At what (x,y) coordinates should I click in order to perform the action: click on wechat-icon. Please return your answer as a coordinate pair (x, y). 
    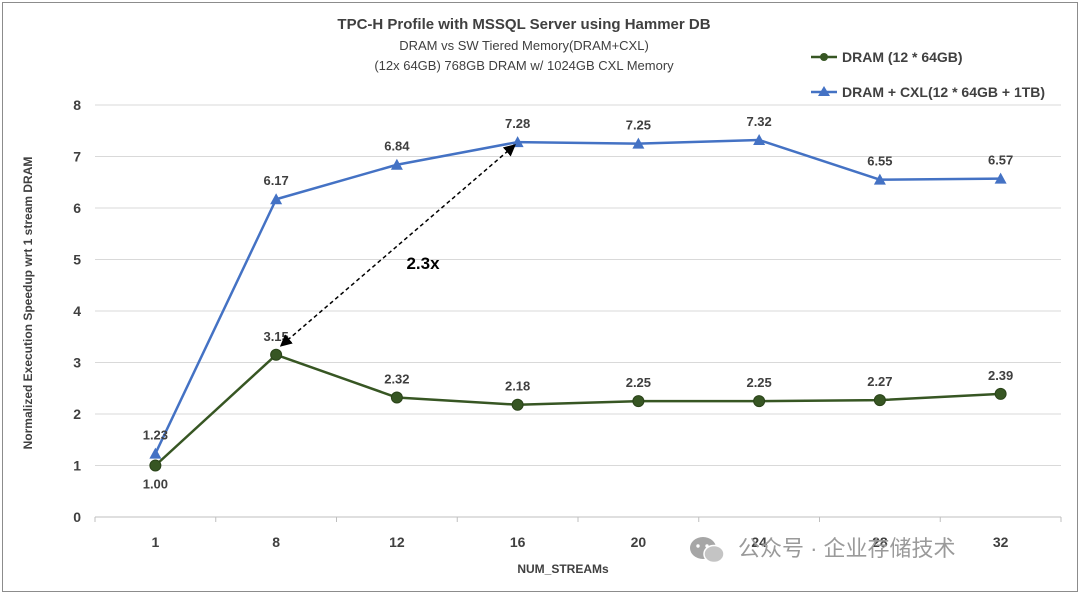
    Looking at the image, I should click on (707, 550).